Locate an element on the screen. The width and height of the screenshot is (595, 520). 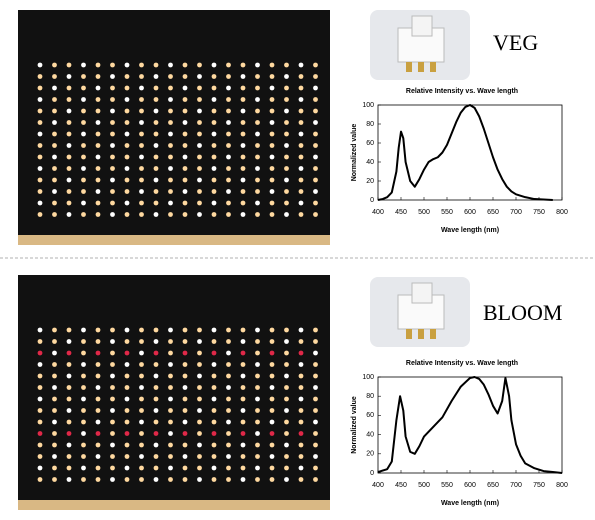
y-tick-label: 100 is located at coordinates (368, 105).